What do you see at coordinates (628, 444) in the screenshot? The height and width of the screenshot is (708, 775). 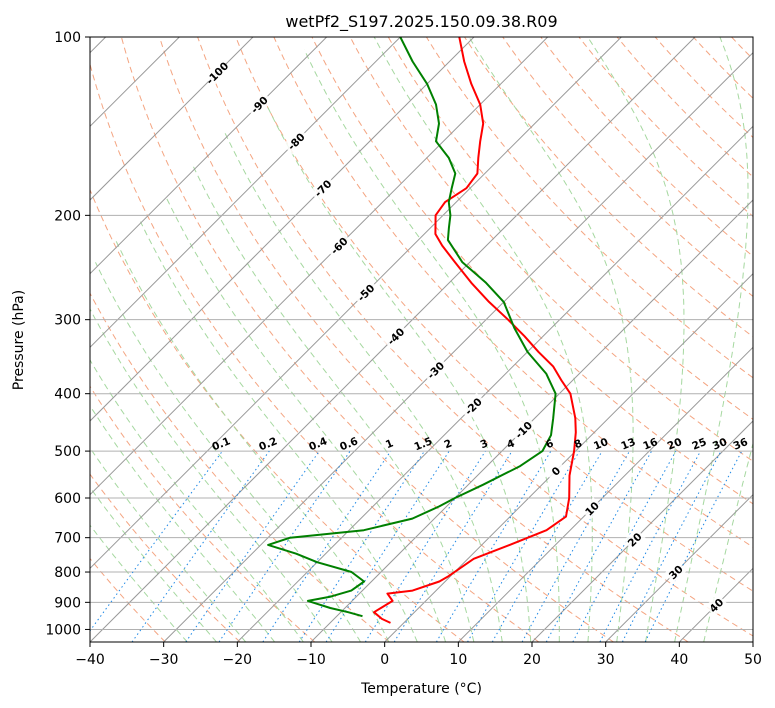 I see `mixing-ratio-label: 13` at bounding box center [628, 444].